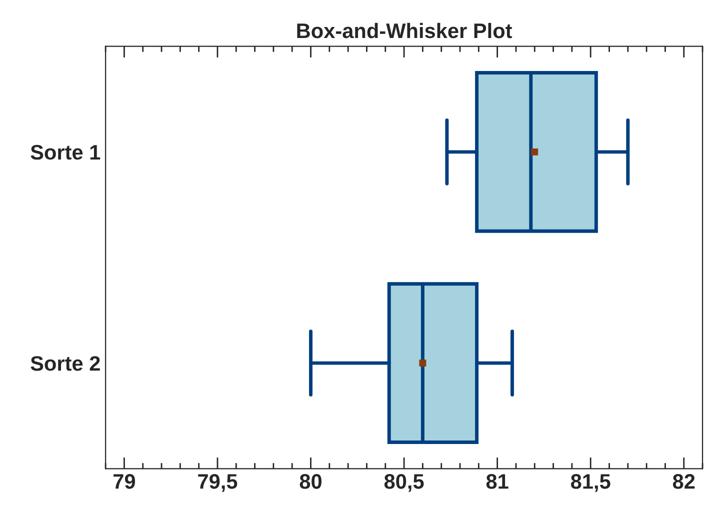 Image resolution: width=728 pixels, height=515 pixels. What do you see at coordinates (125, 481) in the screenshot?
I see `x-tick-label: 79` at bounding box center [125, 481].